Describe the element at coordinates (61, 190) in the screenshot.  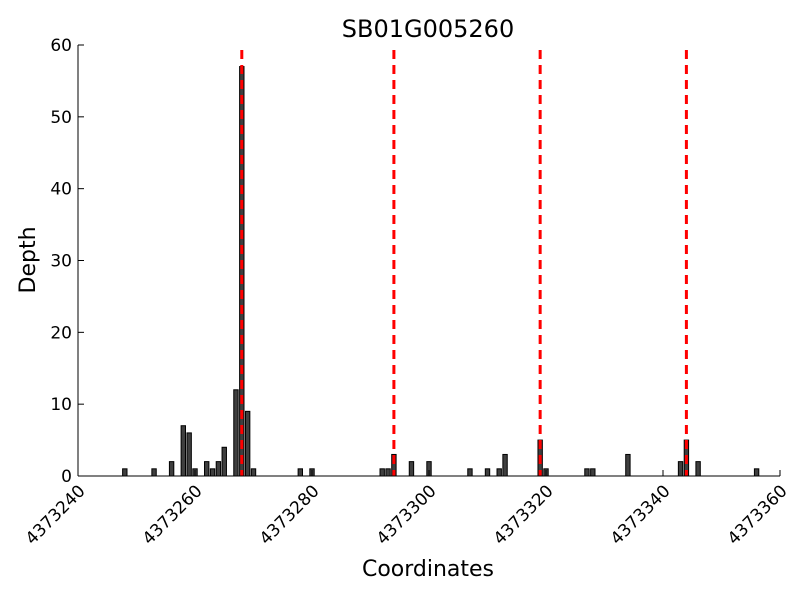
I see `y-tick-label-4: 40` at that location.